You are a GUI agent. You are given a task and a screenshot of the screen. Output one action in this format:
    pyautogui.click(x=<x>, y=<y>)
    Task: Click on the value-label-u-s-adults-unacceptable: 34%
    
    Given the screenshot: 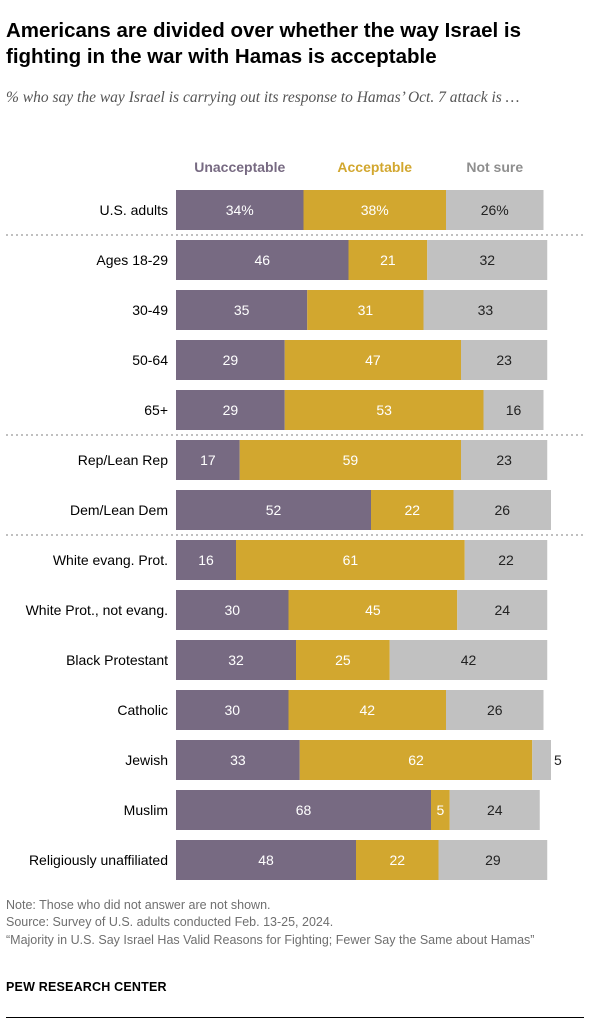 What is the action you would take?
    pyautogui.click(x=240, y=210)
    